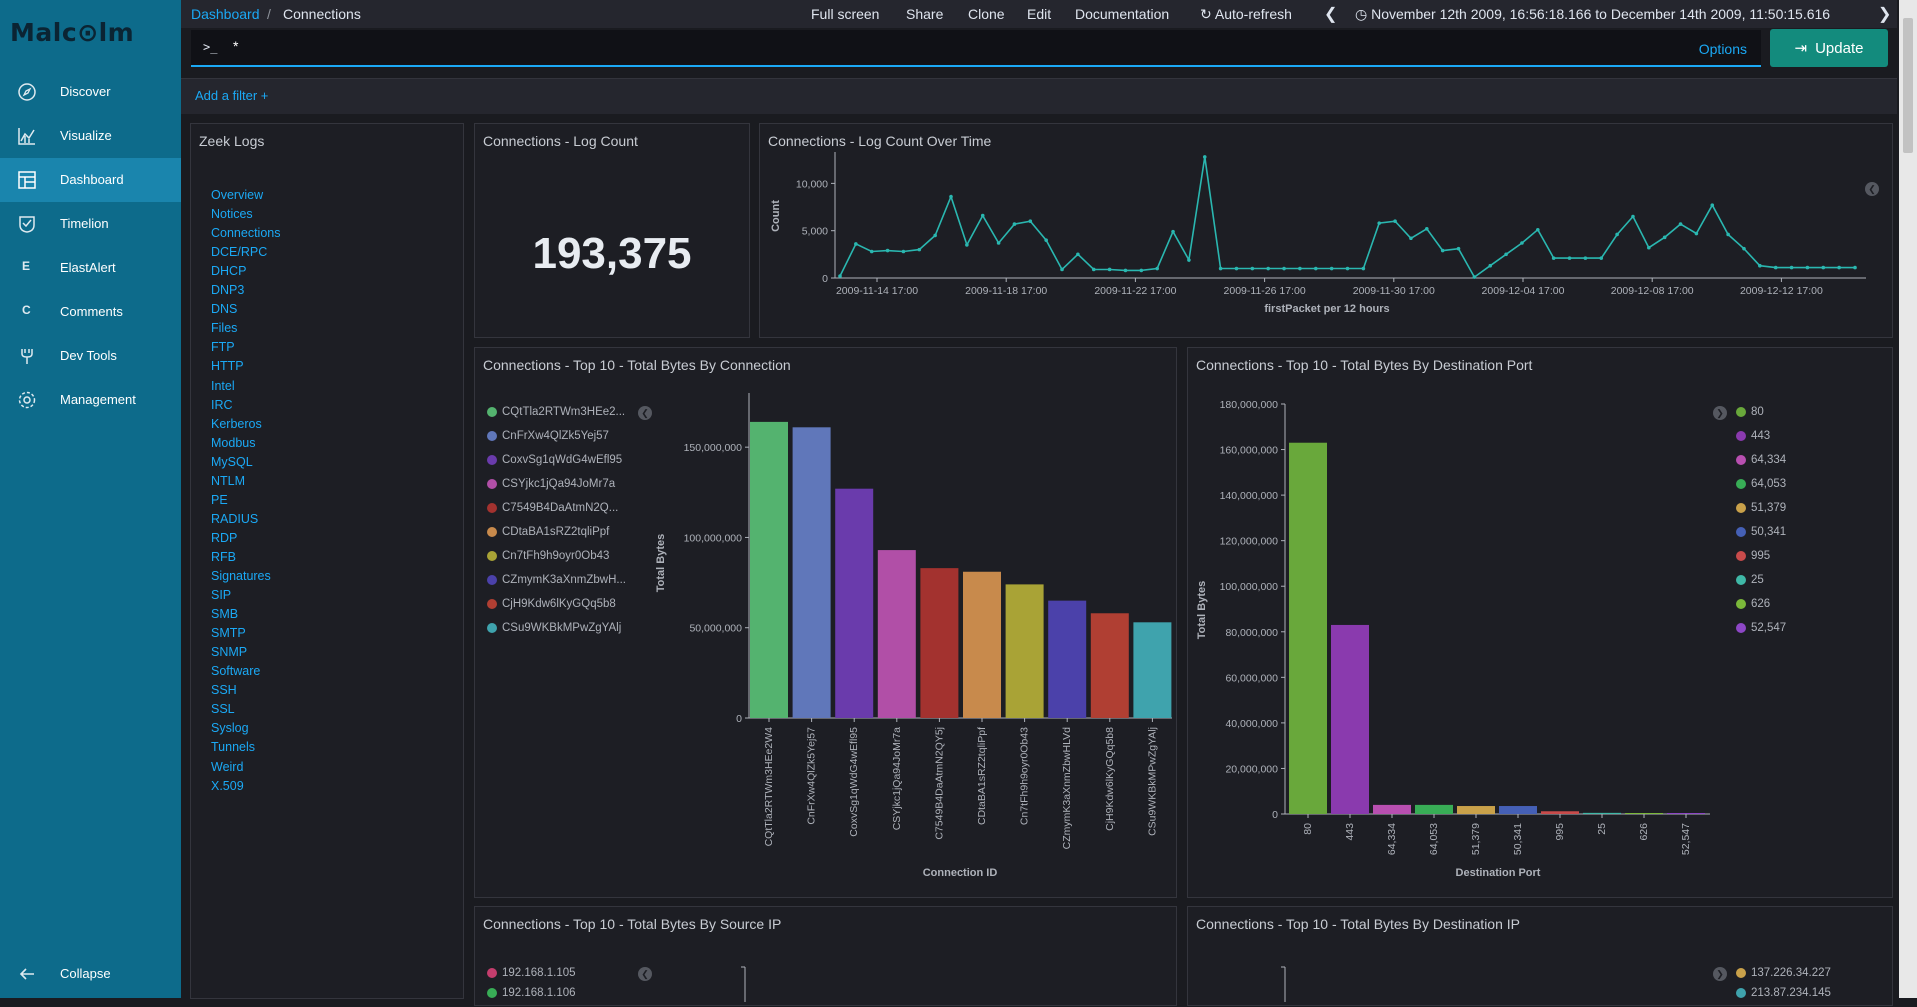 The width and height of the screenshot is (1917, 1007). I want to click on legend-item: 80, so click(1750, 412).